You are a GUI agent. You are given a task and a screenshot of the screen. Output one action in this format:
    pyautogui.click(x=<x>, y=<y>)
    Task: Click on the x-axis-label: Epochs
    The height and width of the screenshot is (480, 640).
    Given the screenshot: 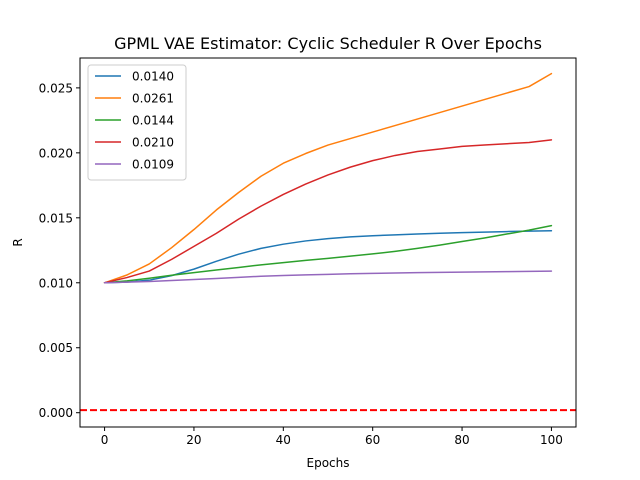 What is the action you would take?
    pyautogui.click(x=328, y=463)
    